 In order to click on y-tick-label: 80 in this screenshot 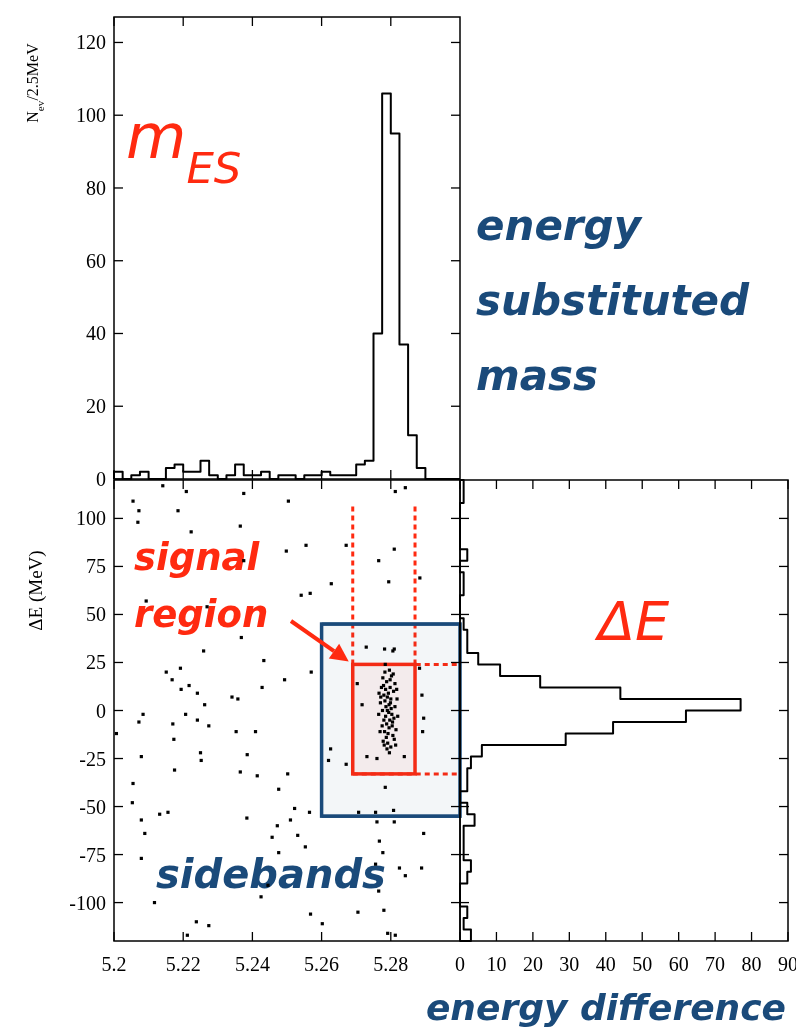, I will do `click(96, 187)`.